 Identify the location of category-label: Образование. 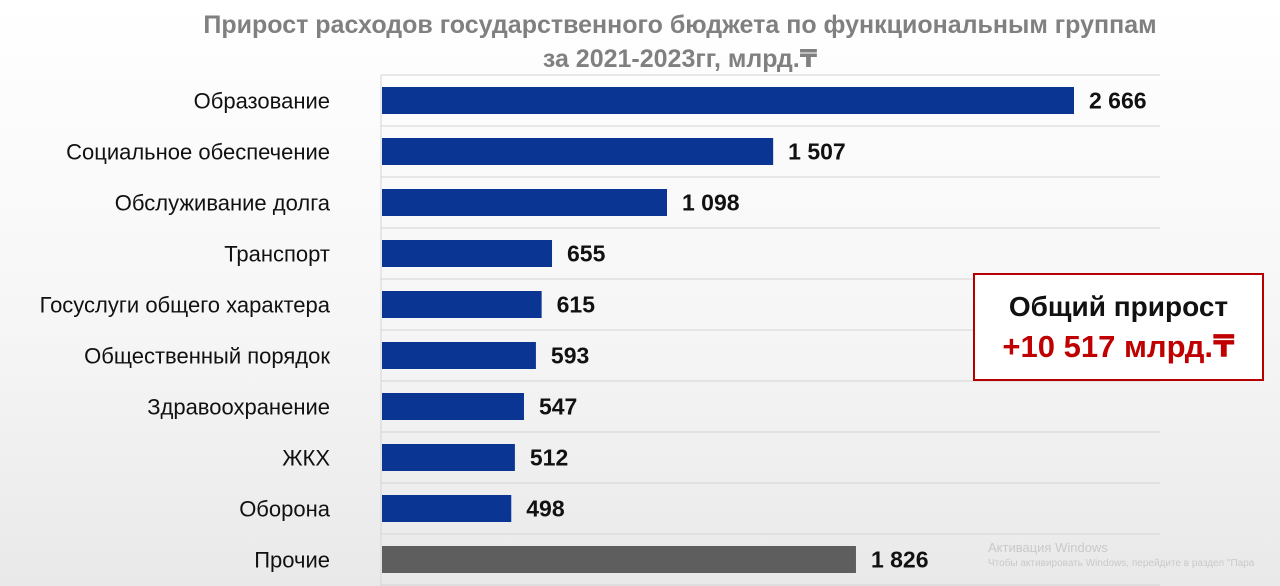
(262, 101).